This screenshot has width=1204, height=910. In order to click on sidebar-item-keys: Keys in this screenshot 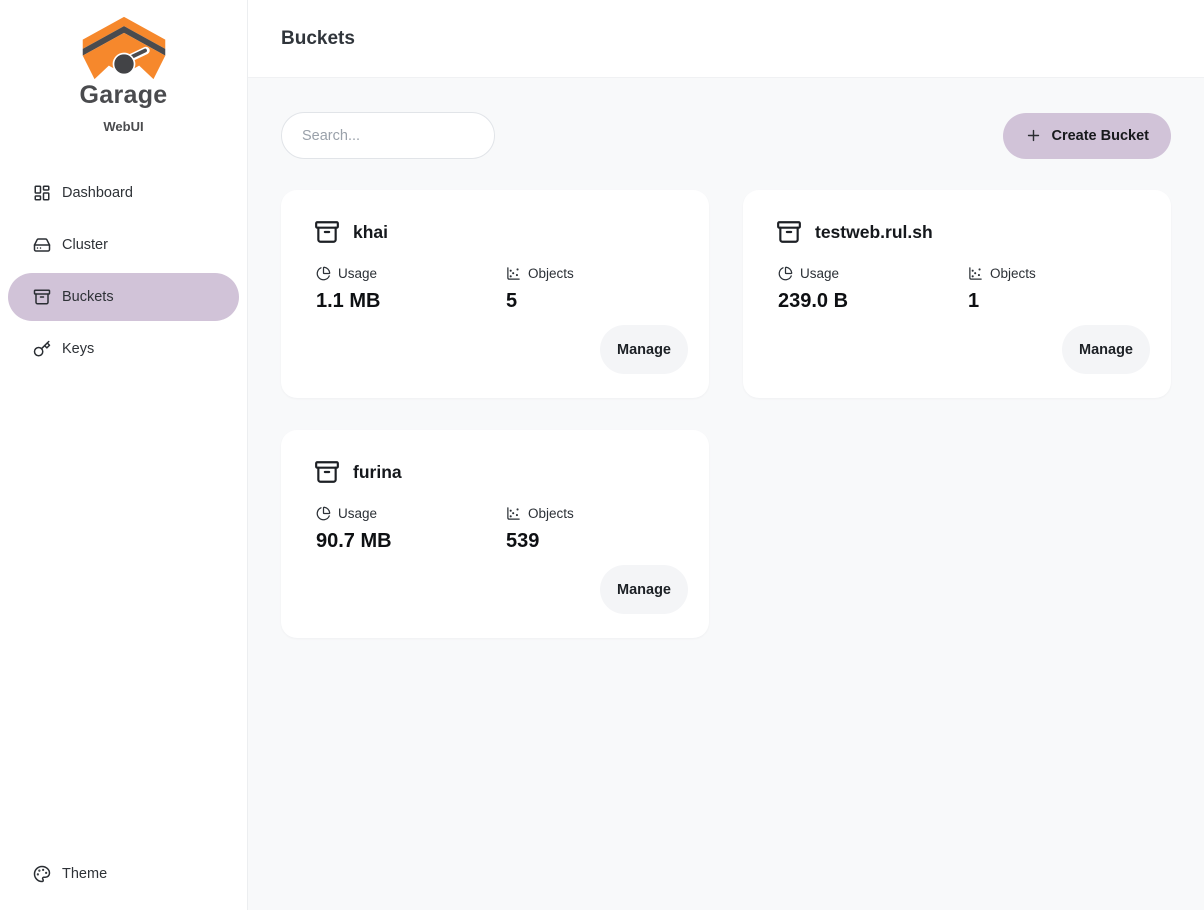, I will do `click(123, 349)`.